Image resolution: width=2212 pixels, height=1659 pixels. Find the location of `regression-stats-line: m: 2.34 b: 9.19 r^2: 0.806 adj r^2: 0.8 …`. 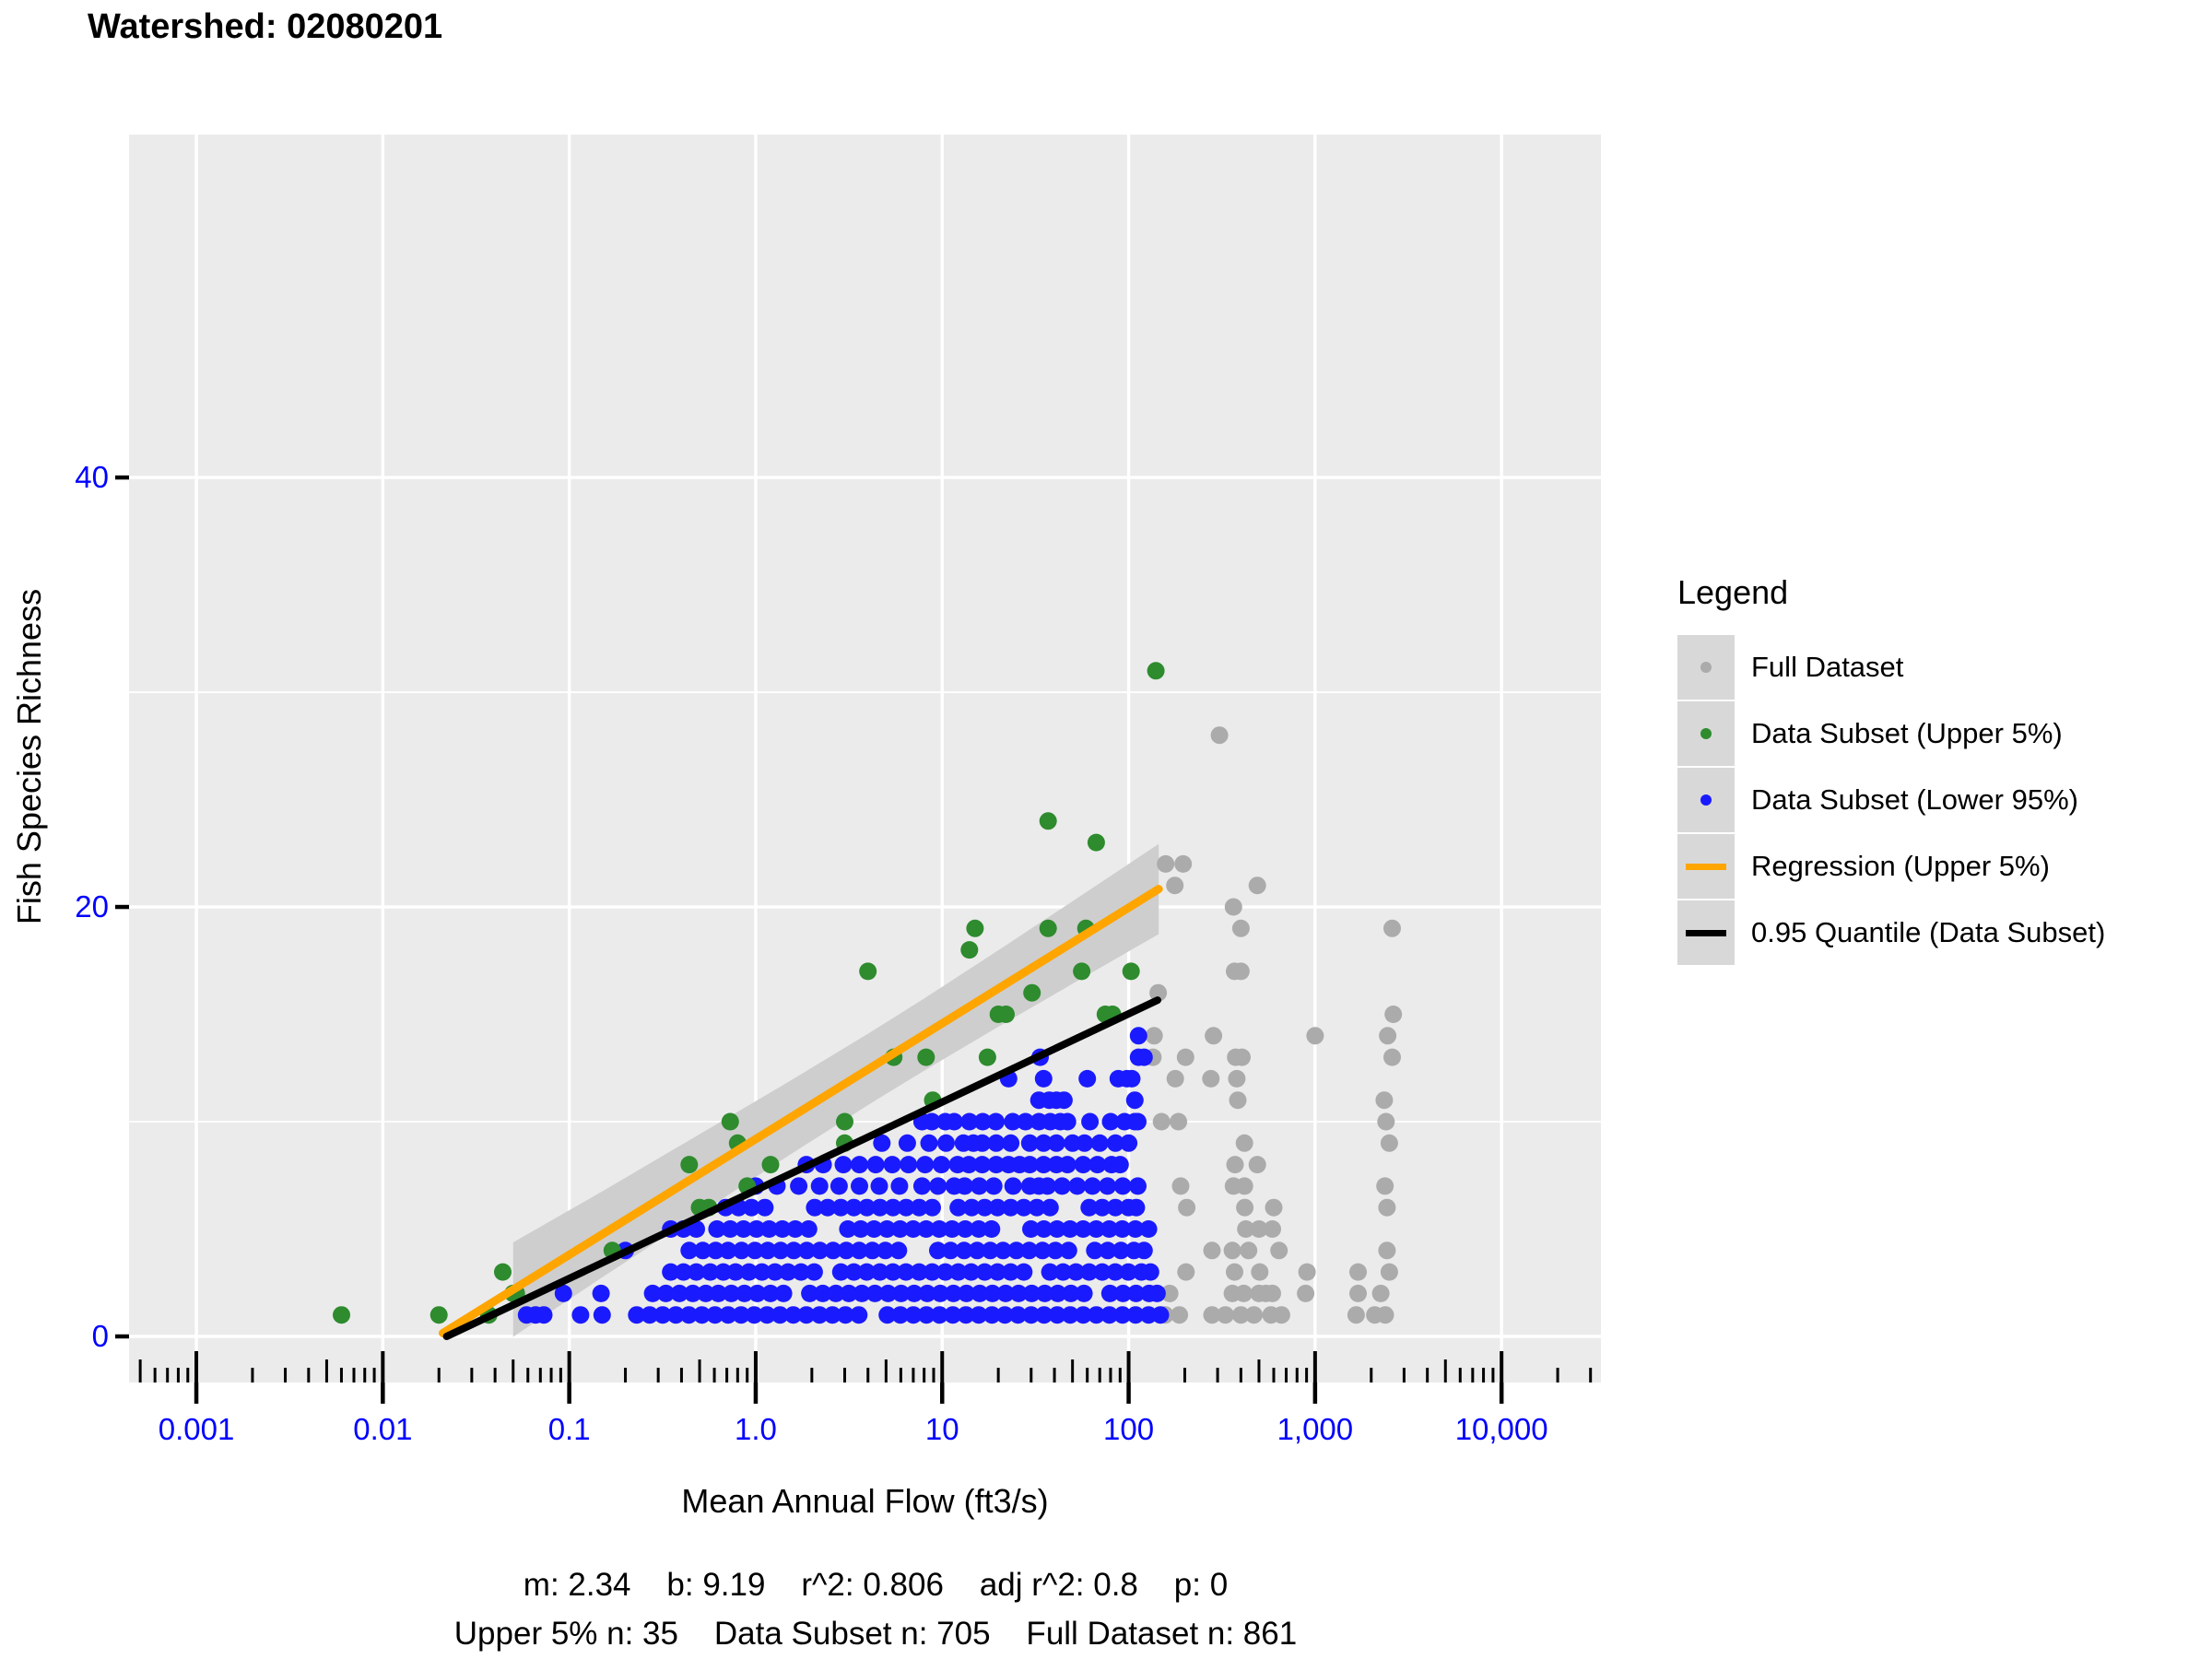

regression-stats-line: m: 2.34 b: 9.19 r^2: 0.806 adj r^2: 0.8 … is located at coordinates (876, 1585).